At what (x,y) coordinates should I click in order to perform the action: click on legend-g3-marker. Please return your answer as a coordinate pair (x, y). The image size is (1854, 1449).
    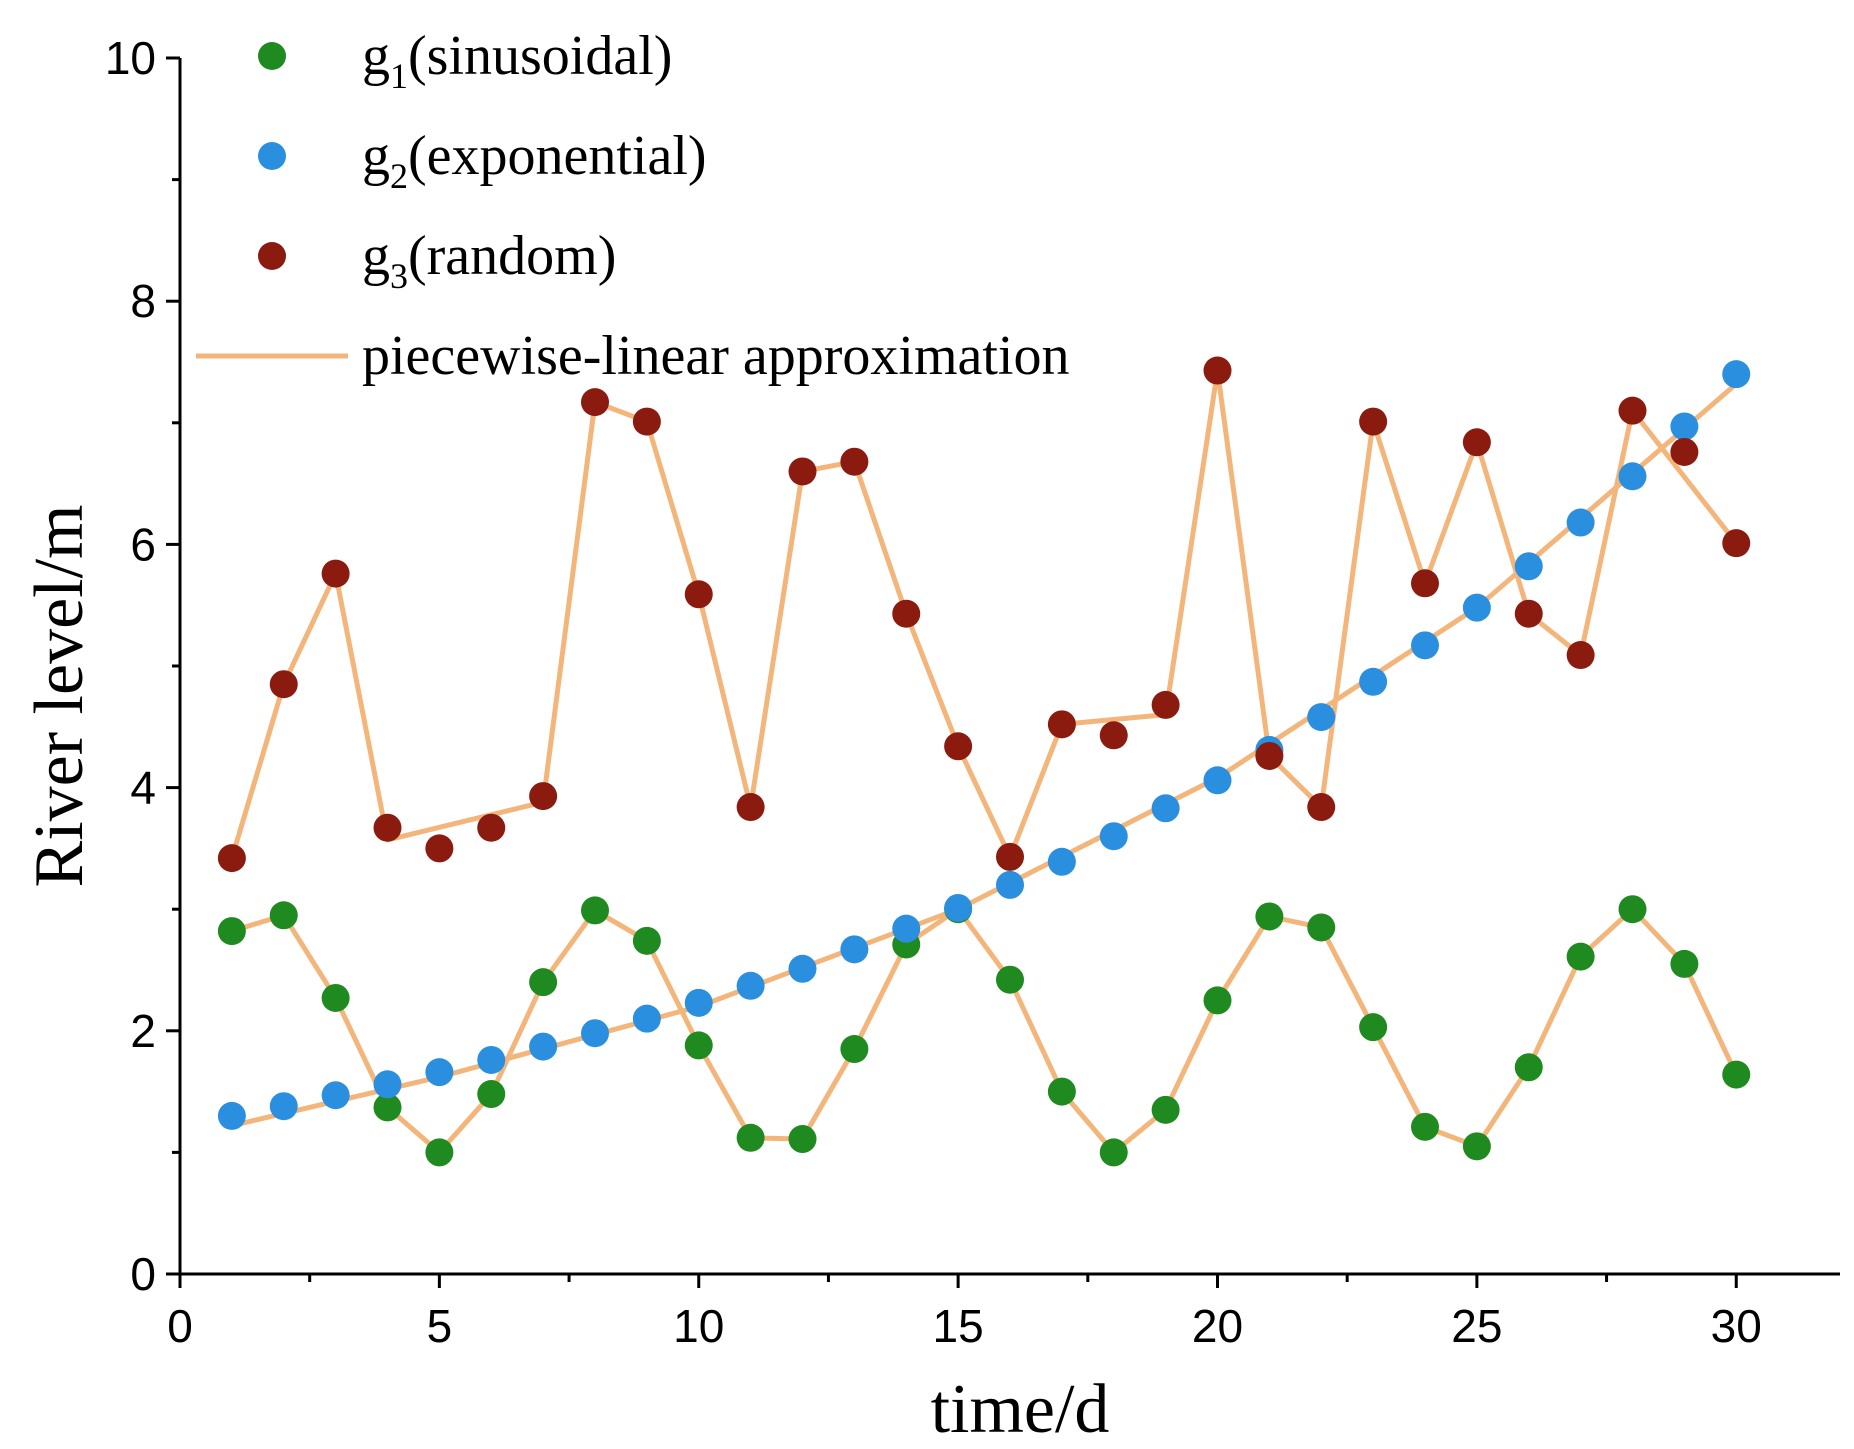
    Looking at the image, I should click on (272, 256).